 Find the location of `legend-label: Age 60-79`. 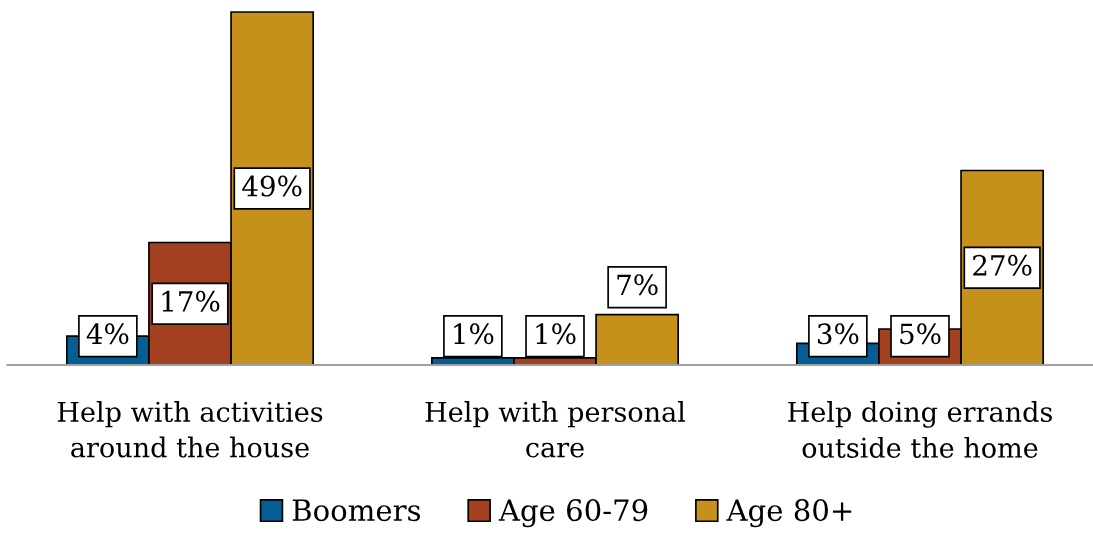

legend-label: Age 60-79 is located at coordinates (573, 513).